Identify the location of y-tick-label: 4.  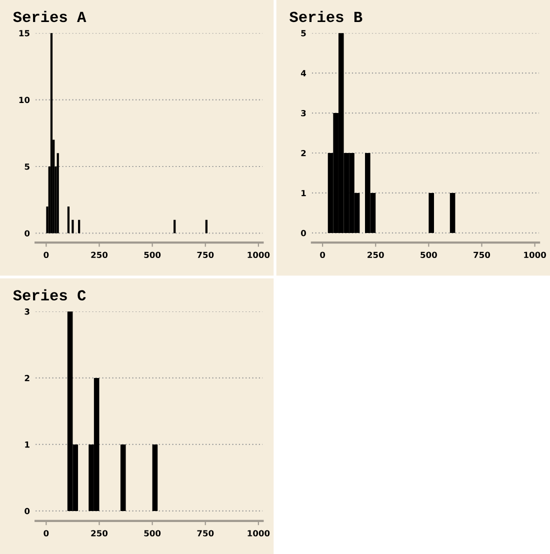
(303, 73).